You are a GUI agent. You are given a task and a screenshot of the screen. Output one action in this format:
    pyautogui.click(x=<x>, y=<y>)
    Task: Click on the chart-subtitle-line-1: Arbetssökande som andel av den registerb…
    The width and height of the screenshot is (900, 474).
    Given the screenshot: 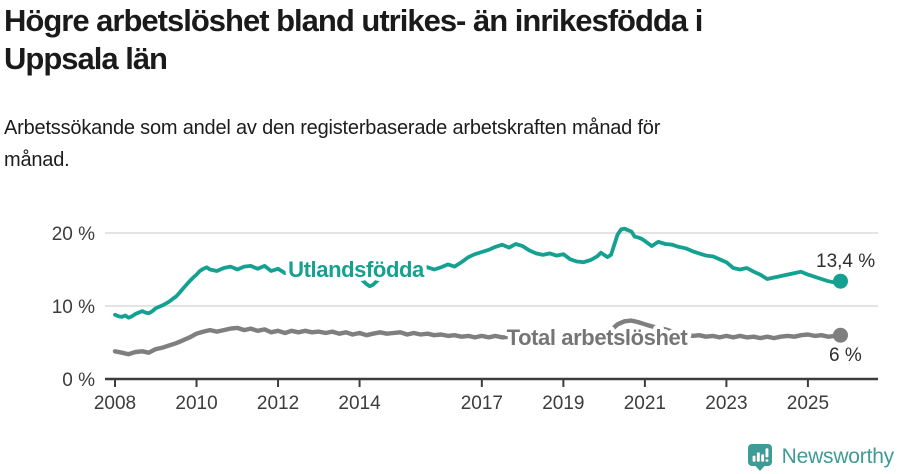 What is the action you would take?
    pyautogui.click(x=332, y=128)
    